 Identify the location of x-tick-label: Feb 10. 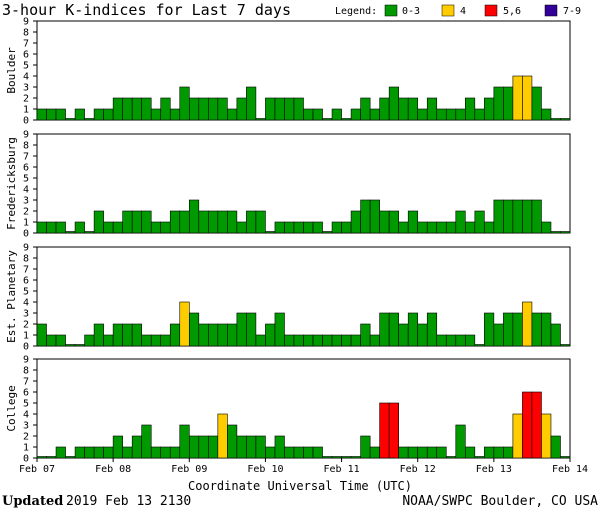
(265, 469).